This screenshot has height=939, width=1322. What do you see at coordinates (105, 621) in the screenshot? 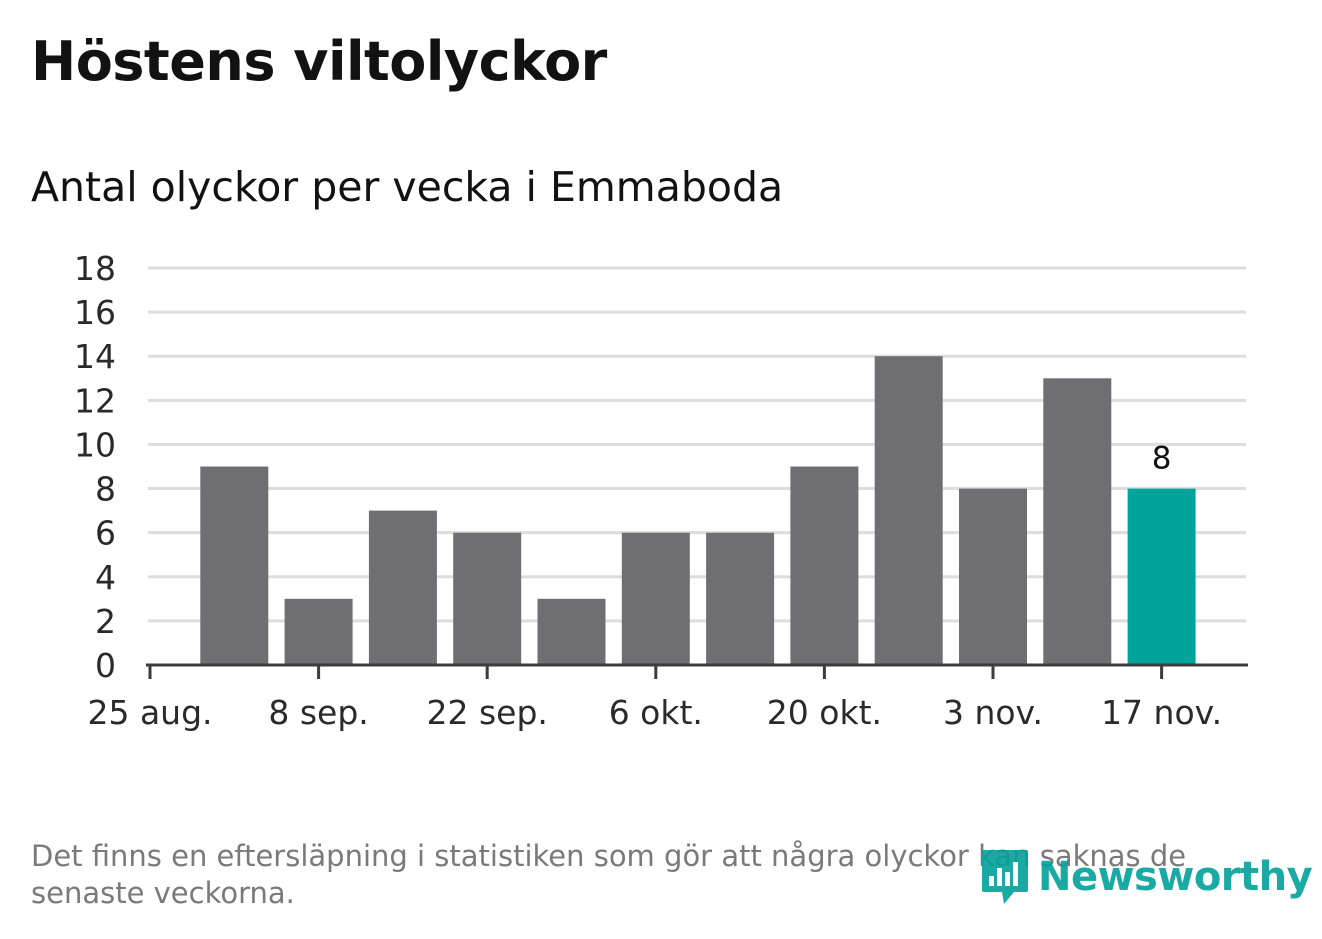
I see `y-tick-label: 2` at bounding box center [105, 621].